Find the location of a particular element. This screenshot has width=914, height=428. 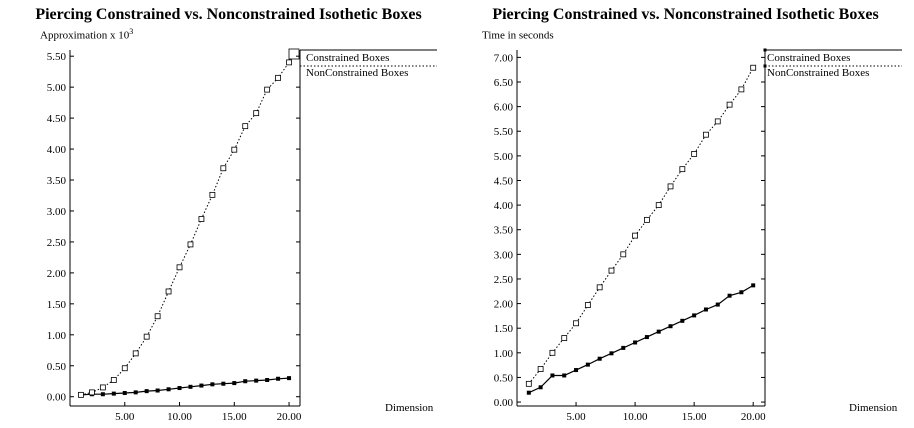

y-axis-label-text: Approximation x 10 is located at coordinates (85, 35).